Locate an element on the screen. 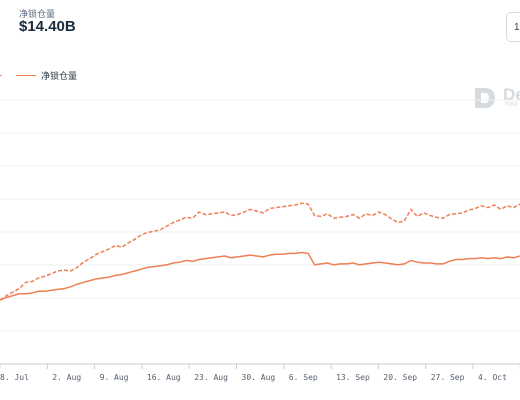  series-line-tvl is located at coordinates (260, 276).